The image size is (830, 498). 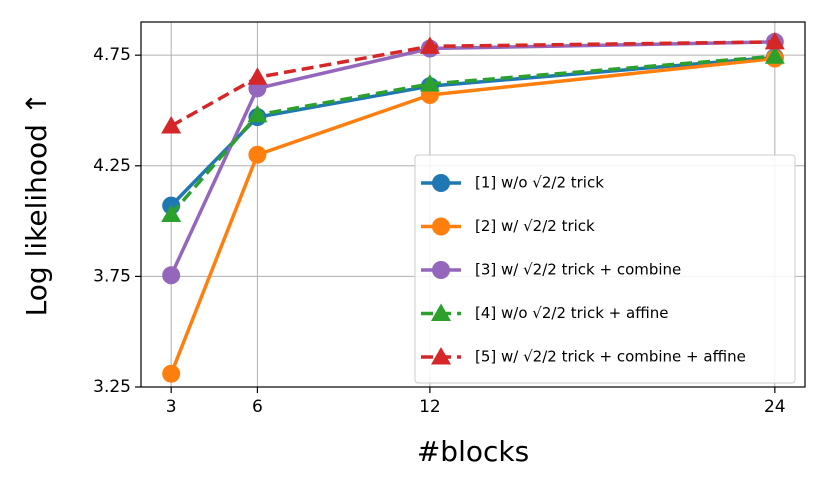 I want to click on legend-label: [4] w/o √2/2 trick + affine, so click(x=571, y=313).